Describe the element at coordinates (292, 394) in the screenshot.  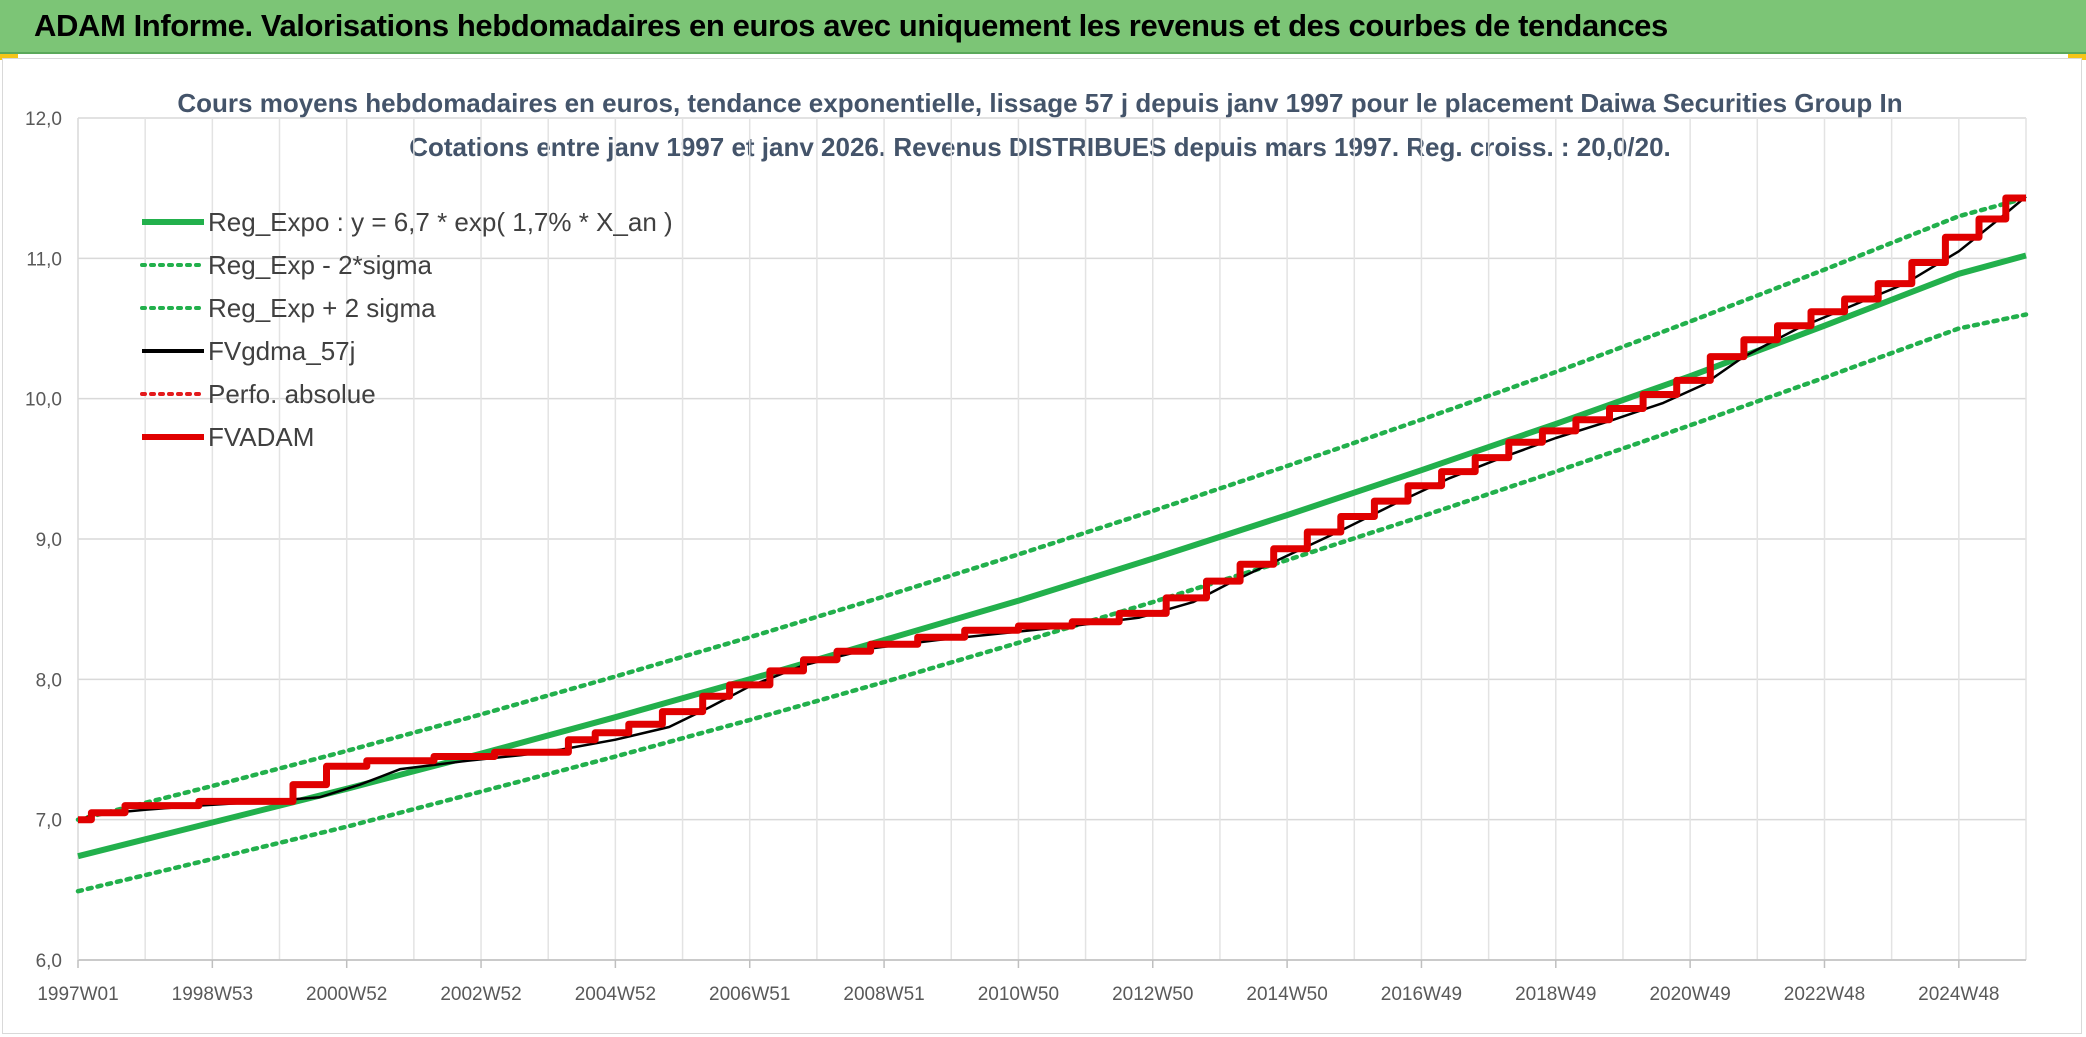
I see `legend-label: Perfo. absolue` at that location.